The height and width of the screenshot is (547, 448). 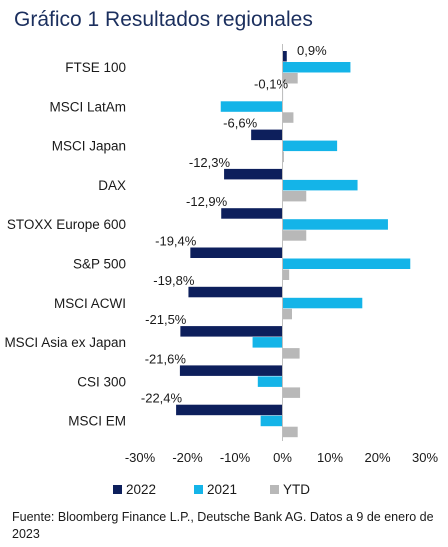 I want to click on category-label: STOXX Europe 600, so click(x=66, y=224).